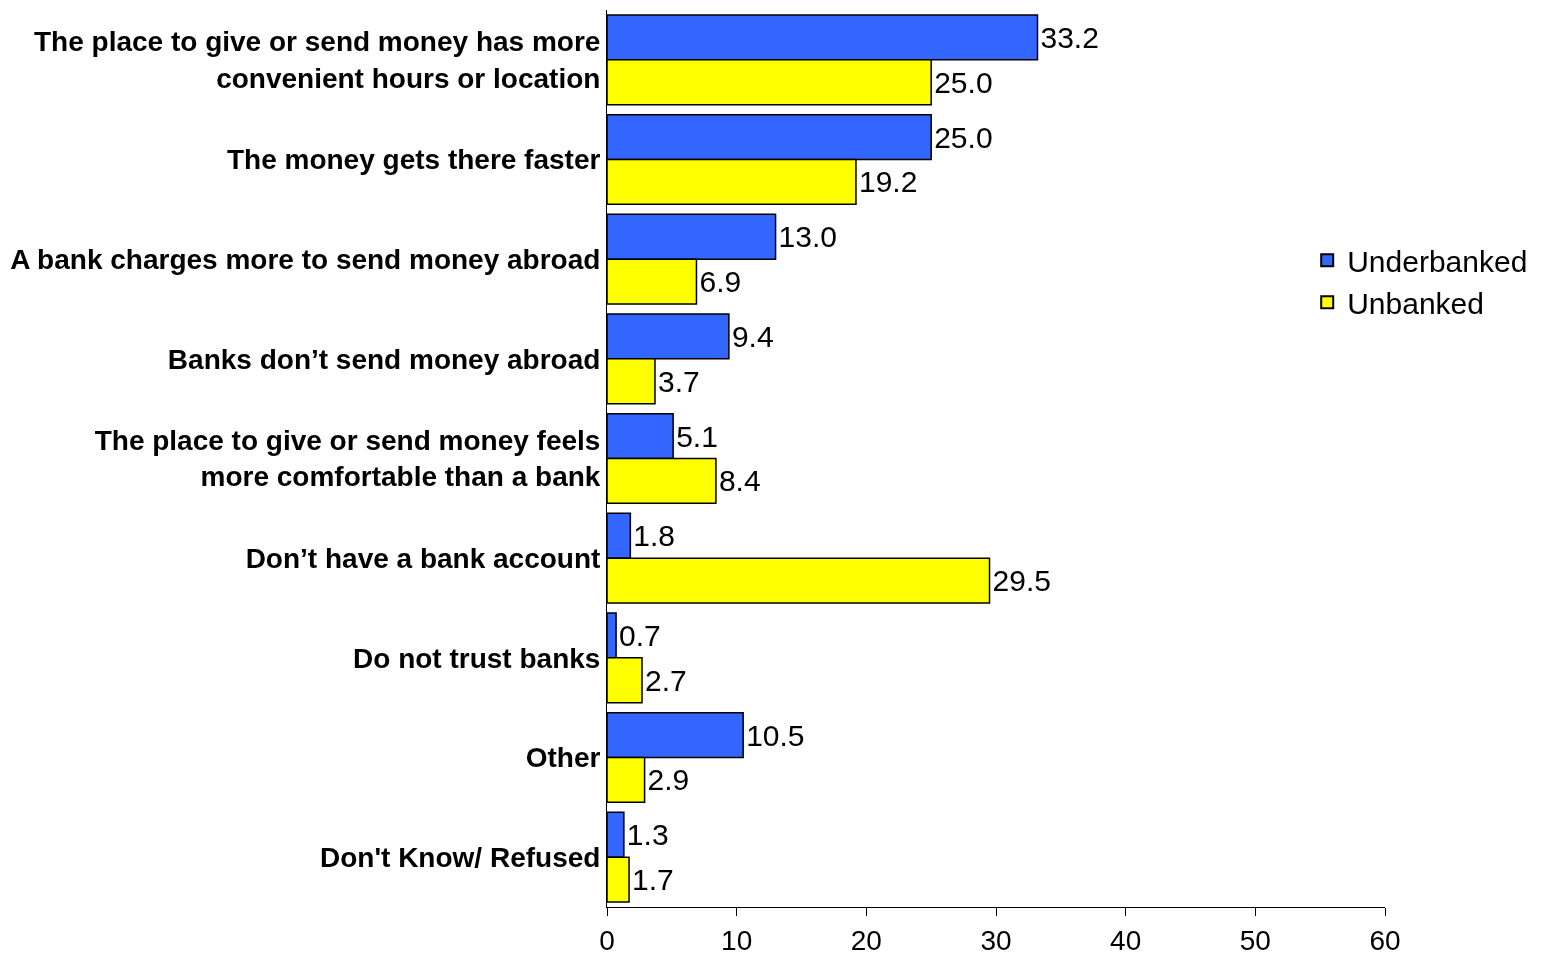 The height and width of the screenshot is (977, 1543). What do you see at coordinates (423, 558) in the screenshot?
I see `y-tick-label: Don’t have a bank account` at bounding box center [423, 558].